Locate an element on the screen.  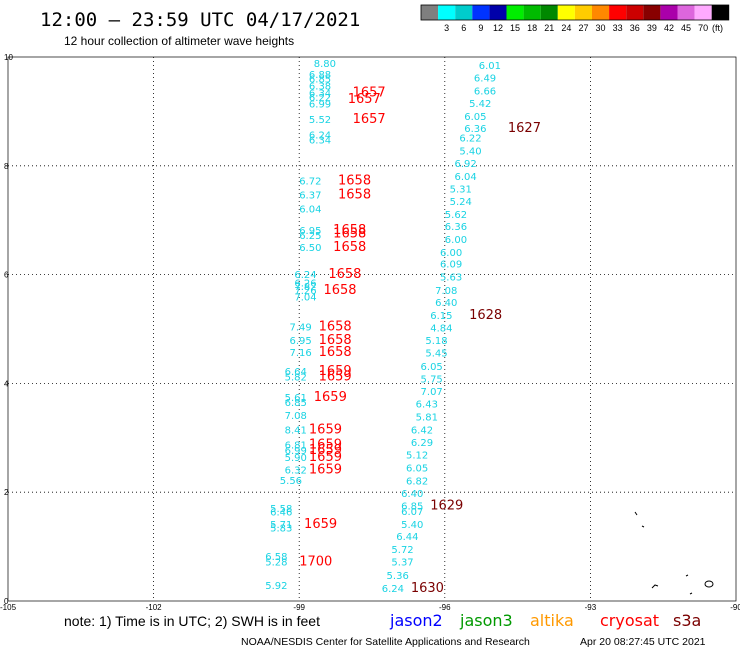
pass-time: 1627 is located at coordinates (524, 128).